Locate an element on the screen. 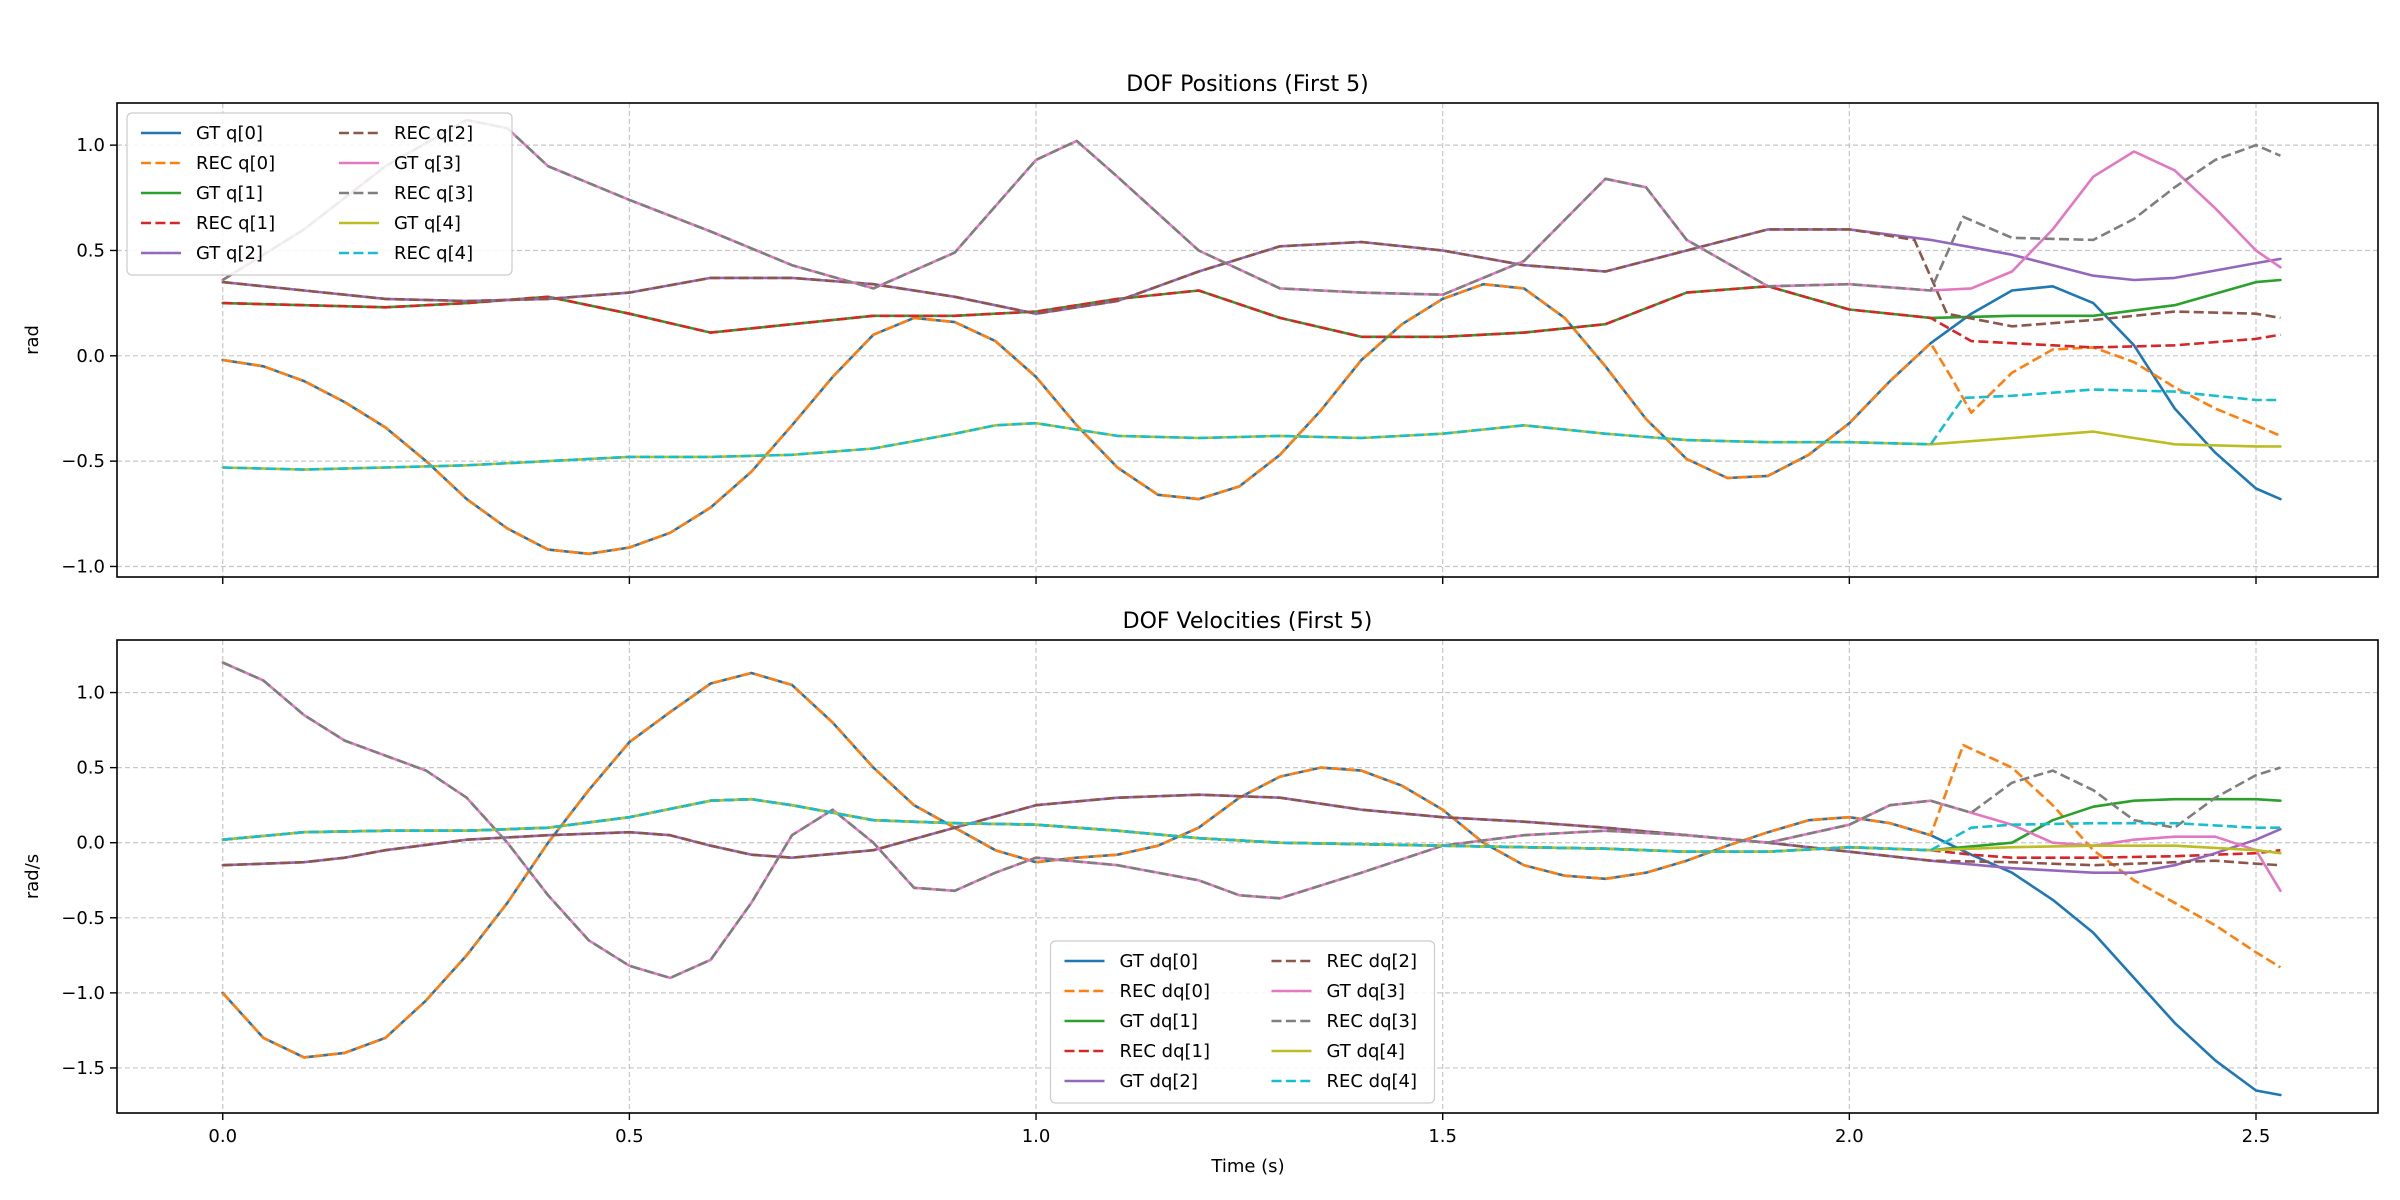 This screenshot has height=1200, width=2400. chart-title: DOF Positions (First 5) is located at coordinates (1247, 84).